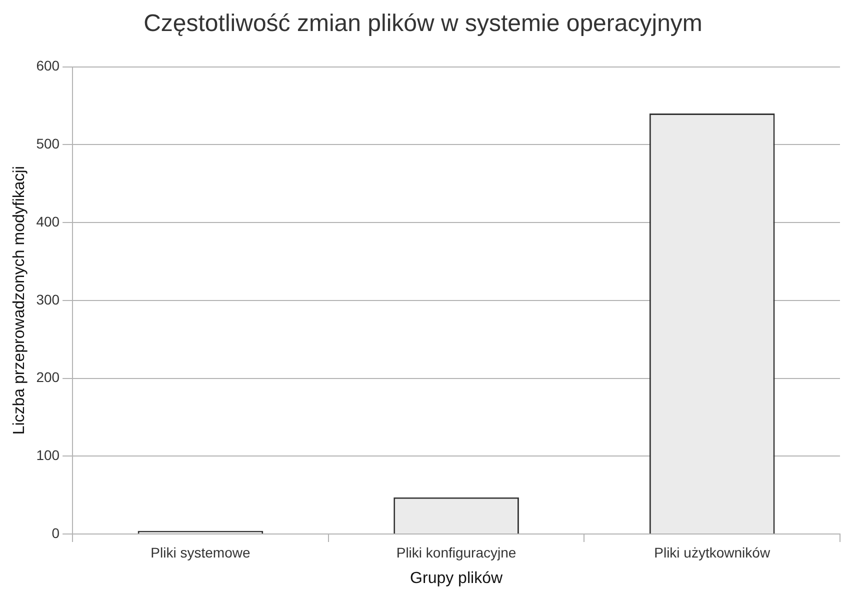 The height and width of the screenshot is (596, 854). Describe the element at coordinates (456, 578) in the screenshot. I see `x-axis-title: Grupy plików` at that location.